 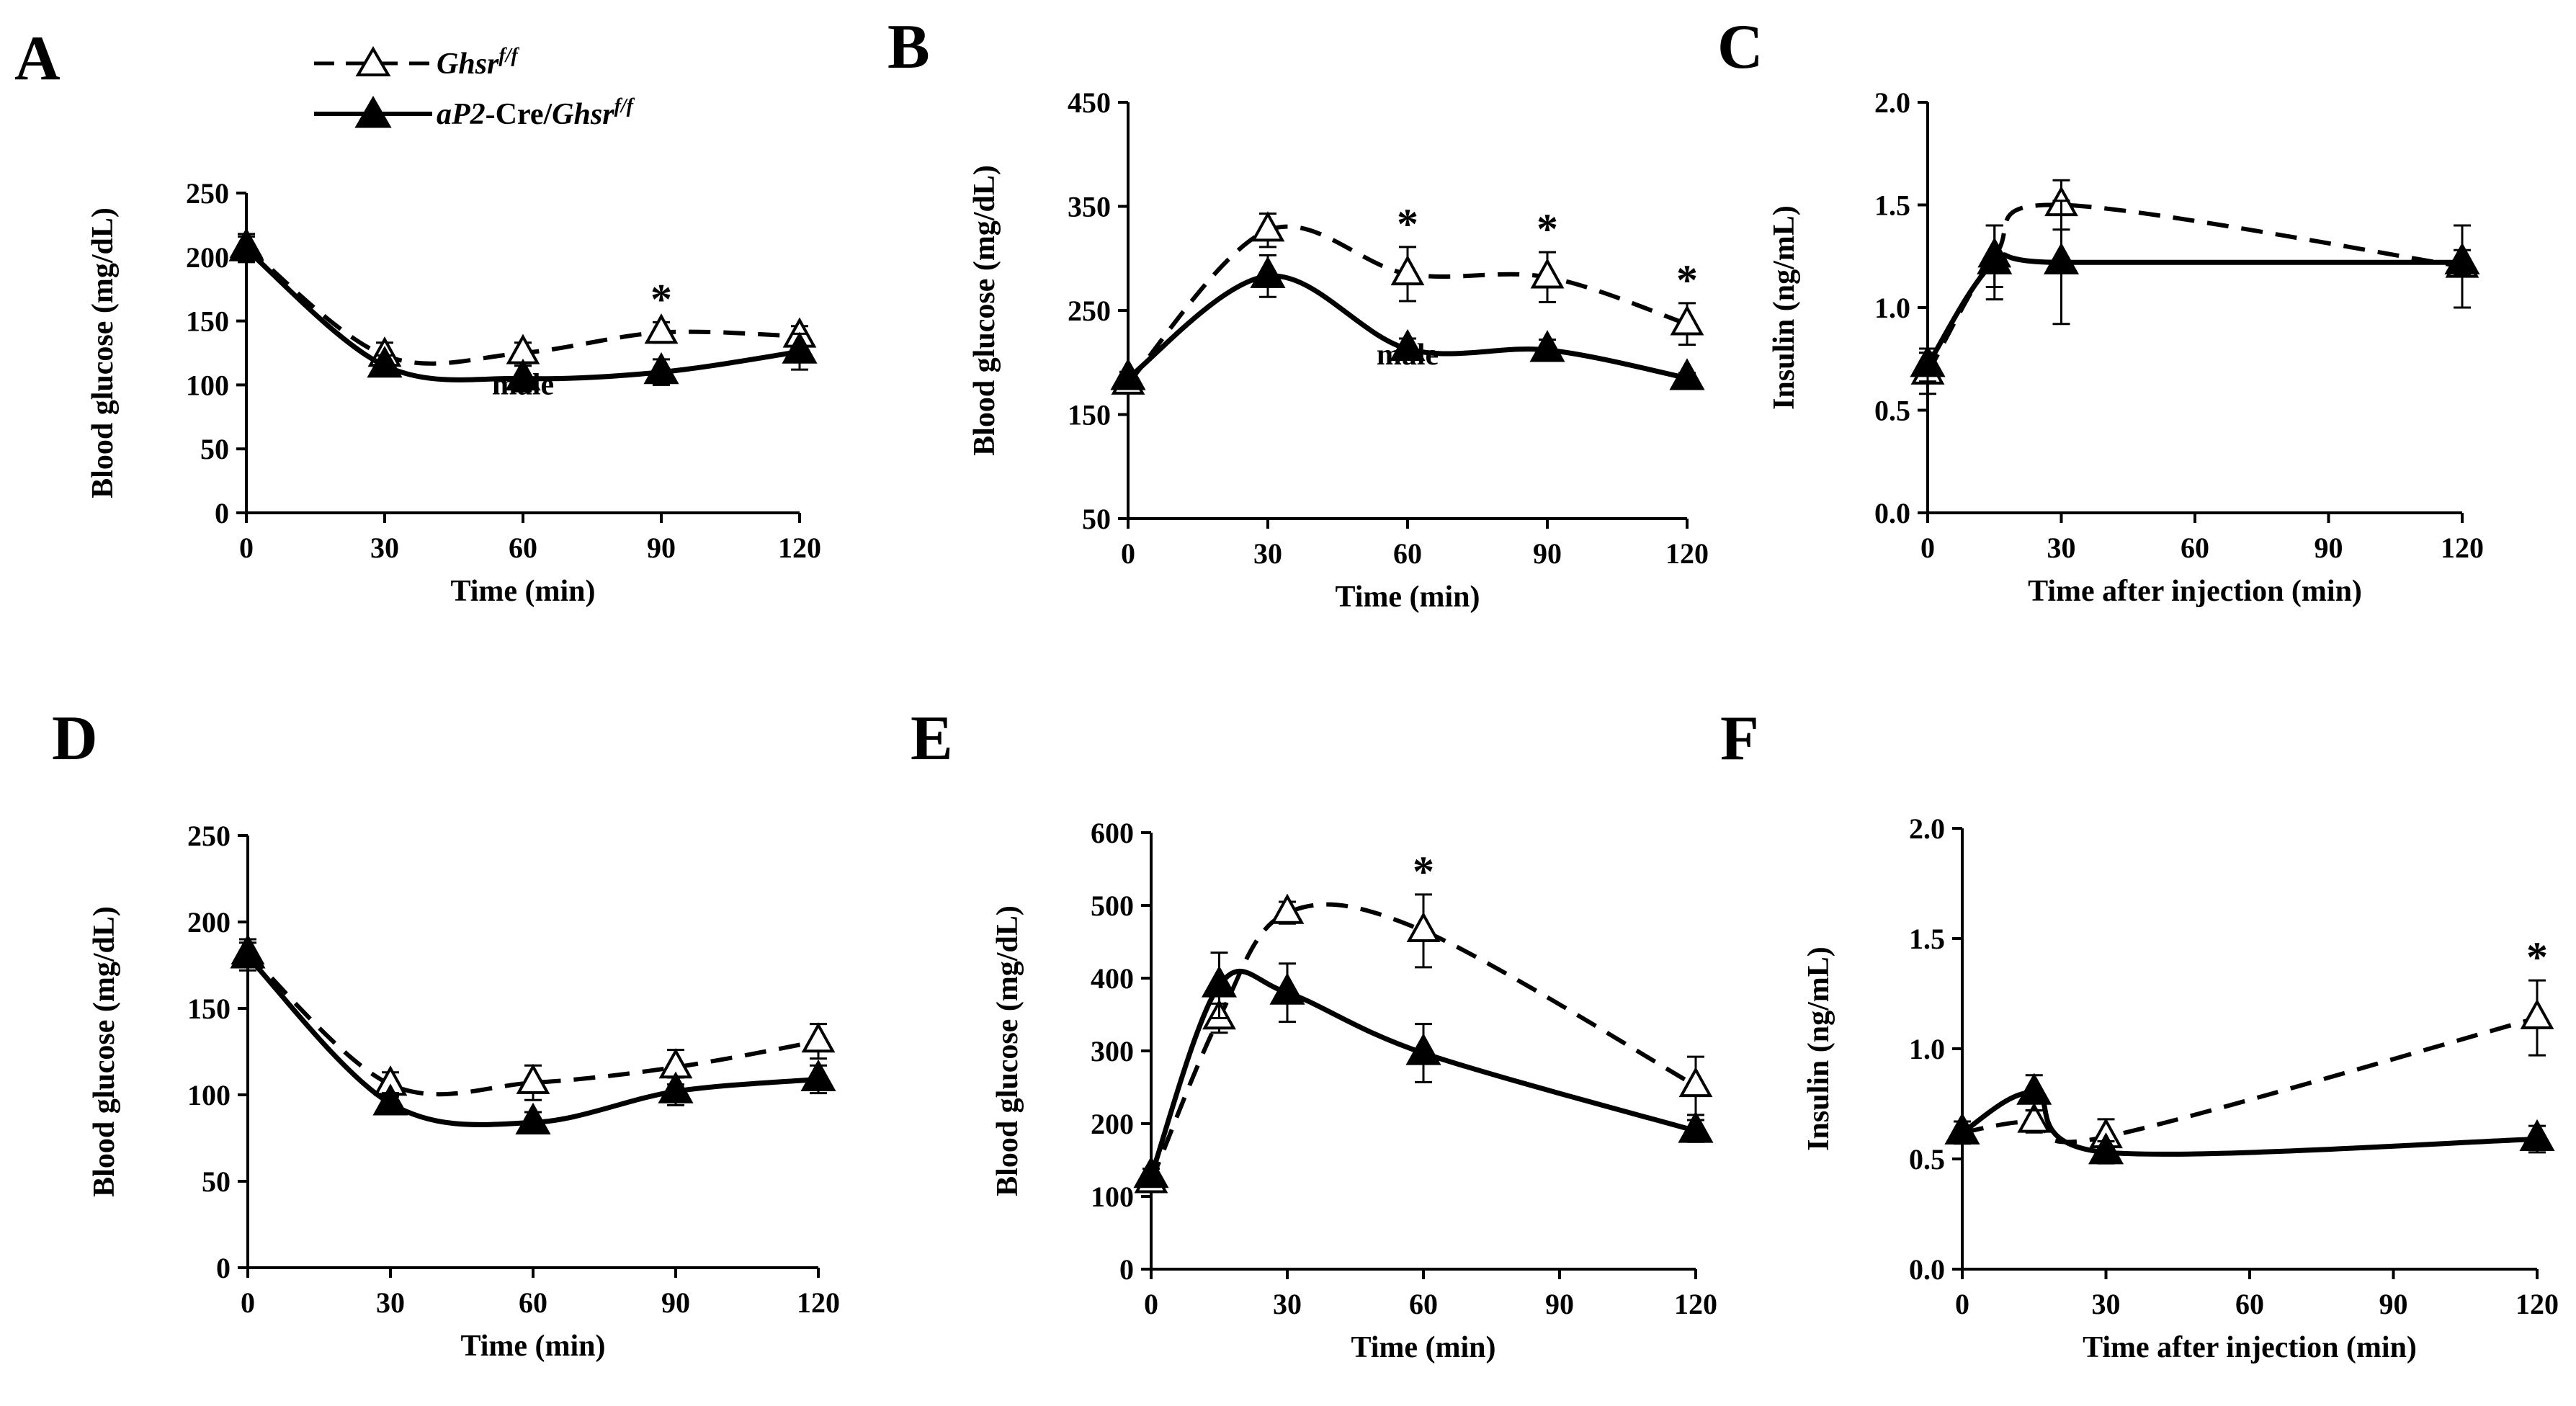 What do you see at coordinates (1089, 207) in the screenshot?
I see `y-tick-label: 350` at bounding box center [1089, 207].